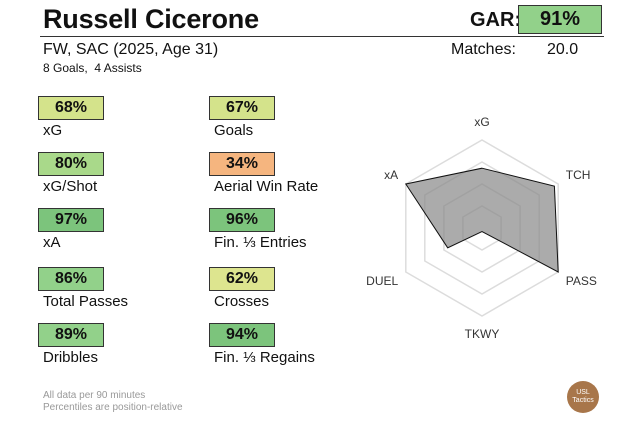 This screenshot has height=425, width=630. I want to click on radar-axis-label-xa: xA, so click(391, 175).